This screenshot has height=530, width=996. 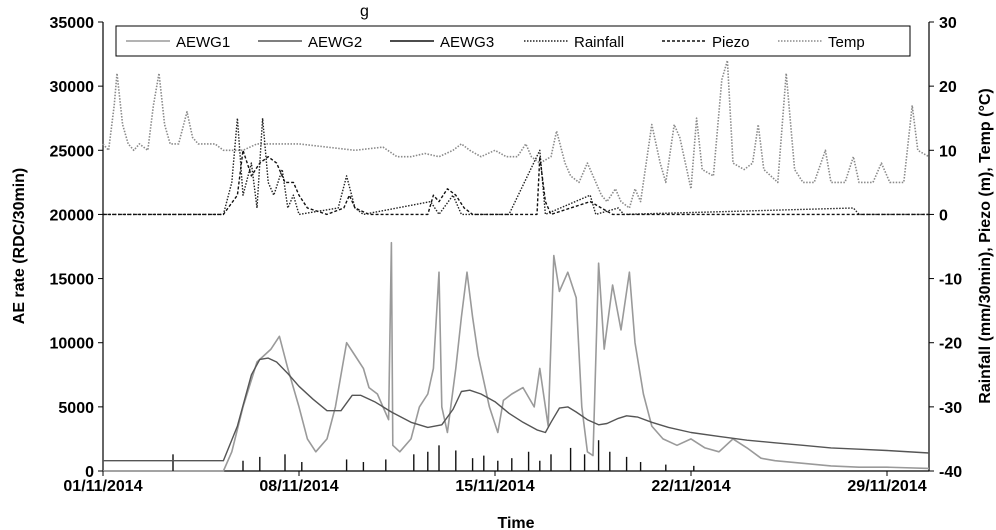 What do you see at coordinates (515, 522) in the screenshot?
I see `x-axis-title: Time` at bounding box center [515, 522].